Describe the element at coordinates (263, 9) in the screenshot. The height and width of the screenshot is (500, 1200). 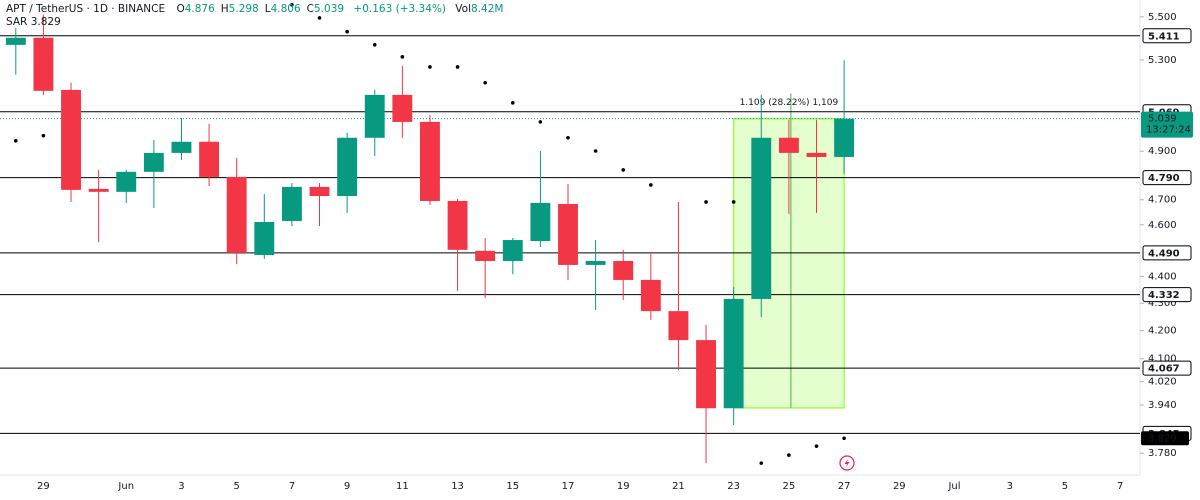
I see `ohlc: O4.876 H5.298 L4.806 C5.039` at that location.